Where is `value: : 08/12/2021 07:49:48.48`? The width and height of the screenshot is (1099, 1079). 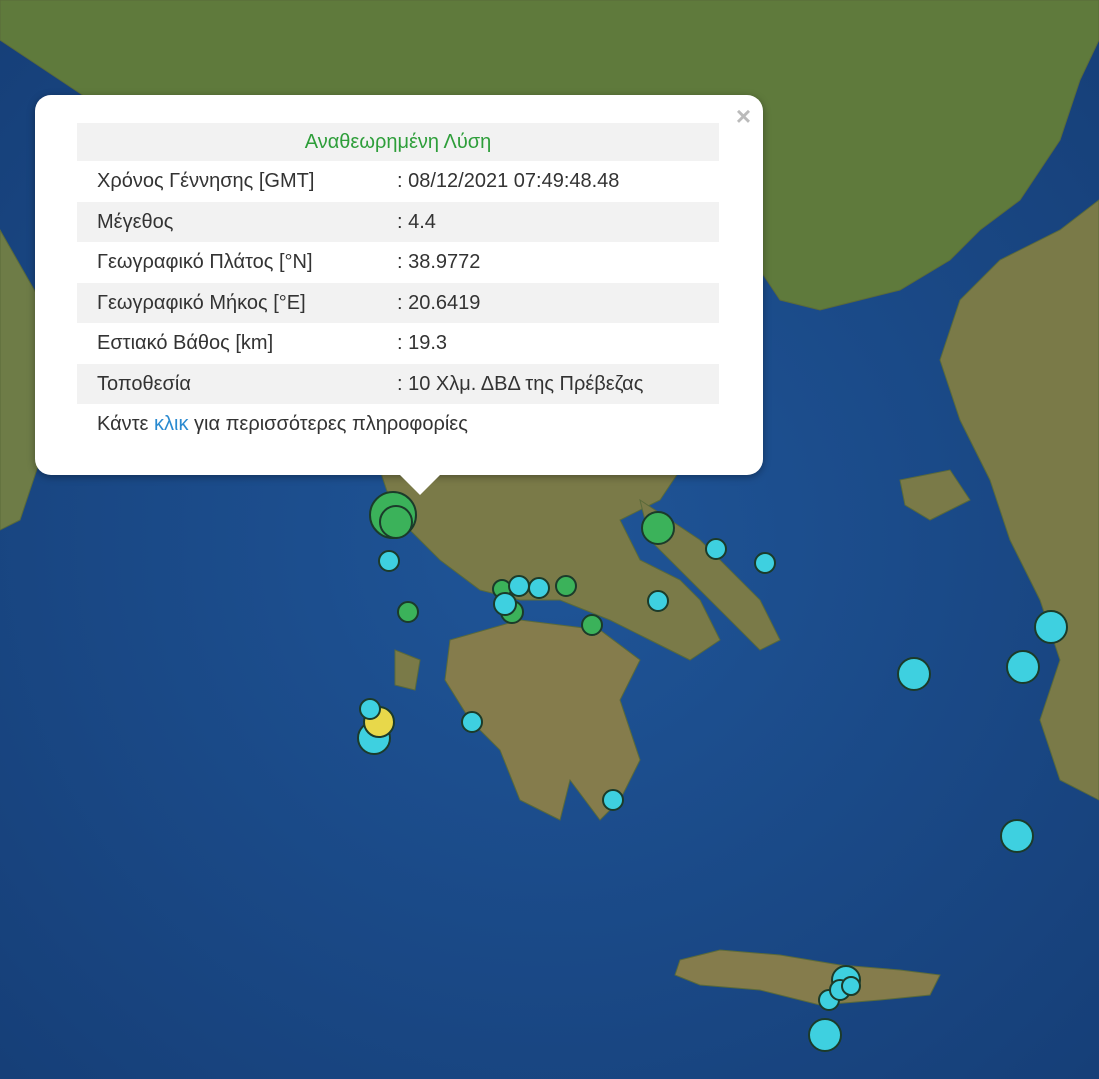
value: : 08/12/2021 07:49:48.48 is located at coordinates (508, 181).